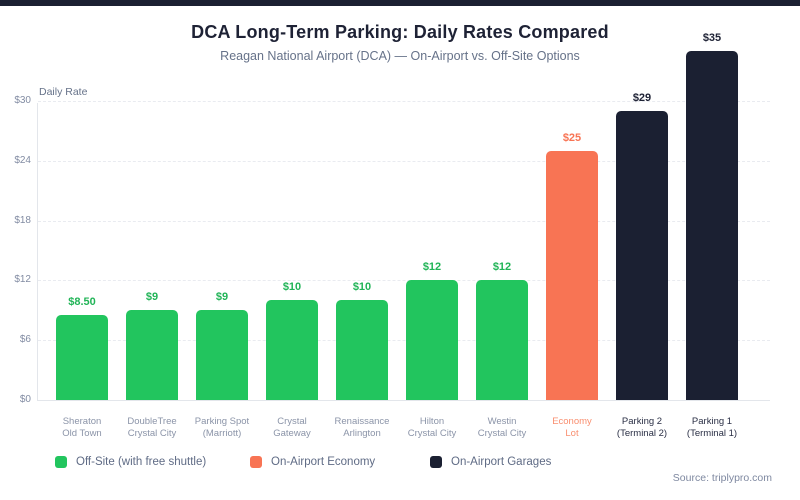  What do you see at coordinates (712, 38) in the screenshot?
I see `bar-value-label: $35` at bounding box center [712, 38].